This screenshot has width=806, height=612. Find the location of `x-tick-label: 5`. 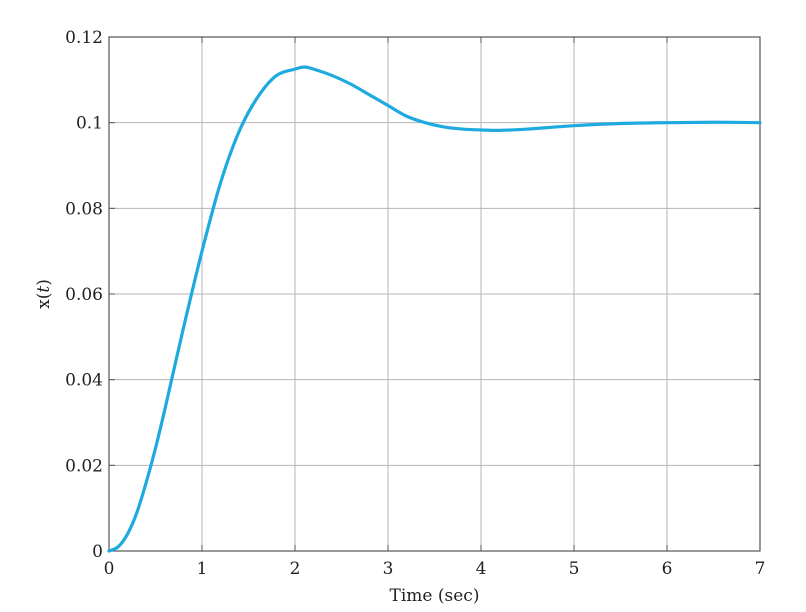

x-tick-label: 5 is located at coordinates (574, 569).